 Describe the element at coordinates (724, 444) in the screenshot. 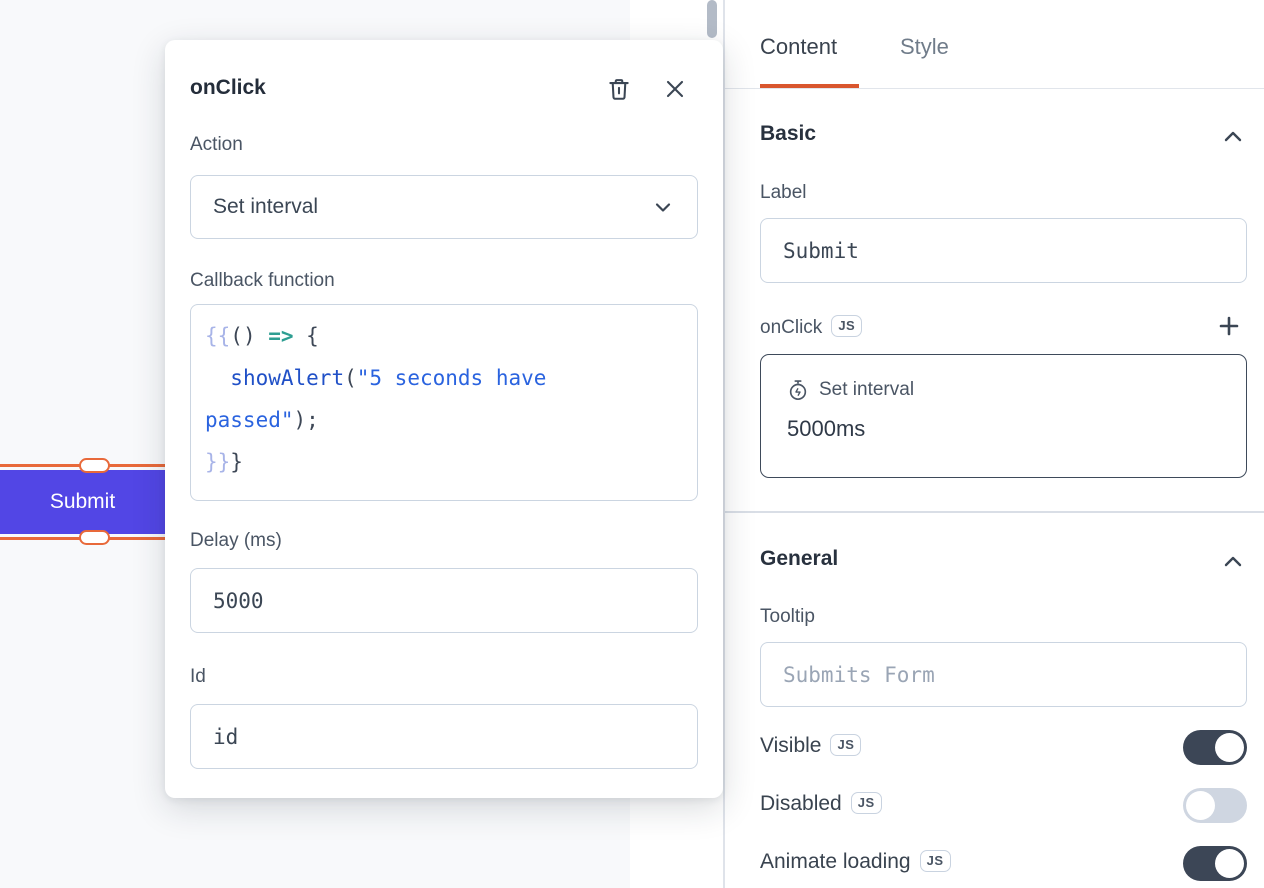

I see `panel-divider` at that location.